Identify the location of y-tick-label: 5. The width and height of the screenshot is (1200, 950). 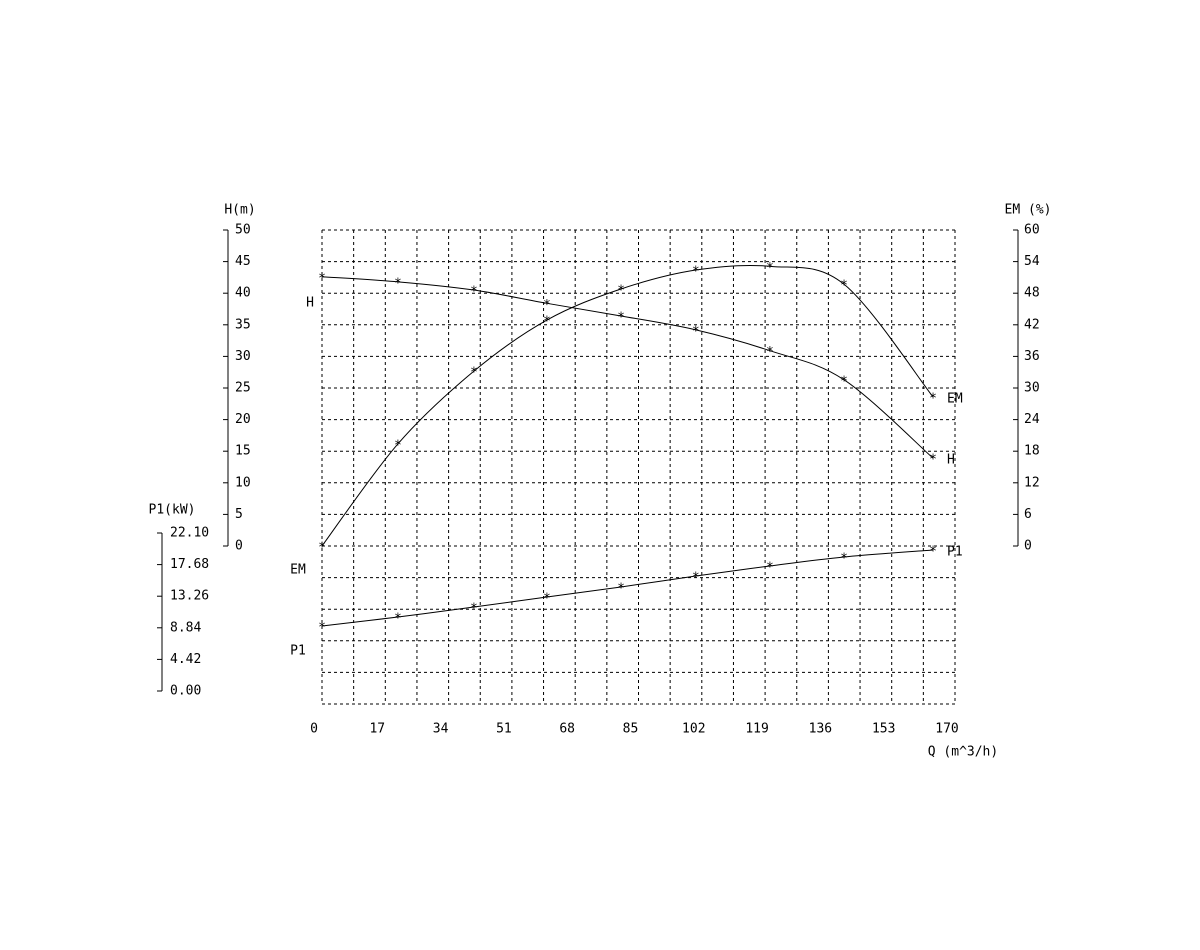
(239, 514).